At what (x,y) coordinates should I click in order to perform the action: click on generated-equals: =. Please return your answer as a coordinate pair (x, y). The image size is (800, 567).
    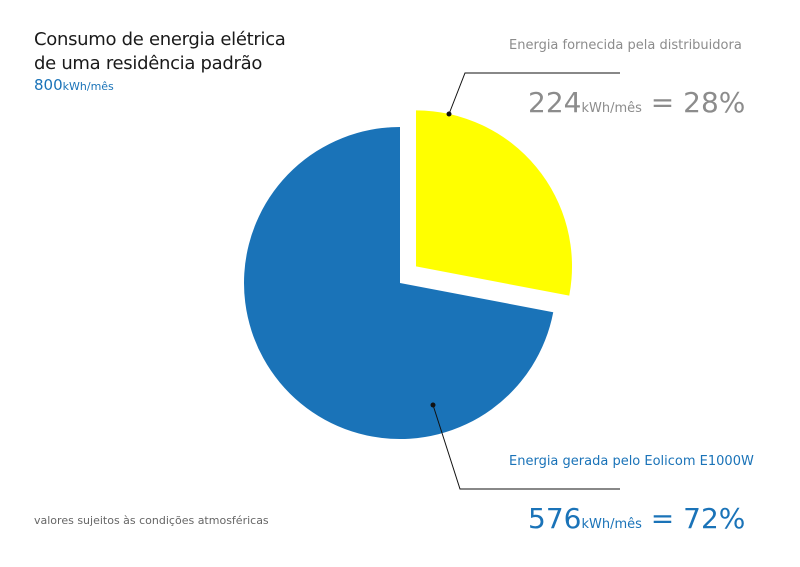
    Looking at the image, I should click on (662, 518).